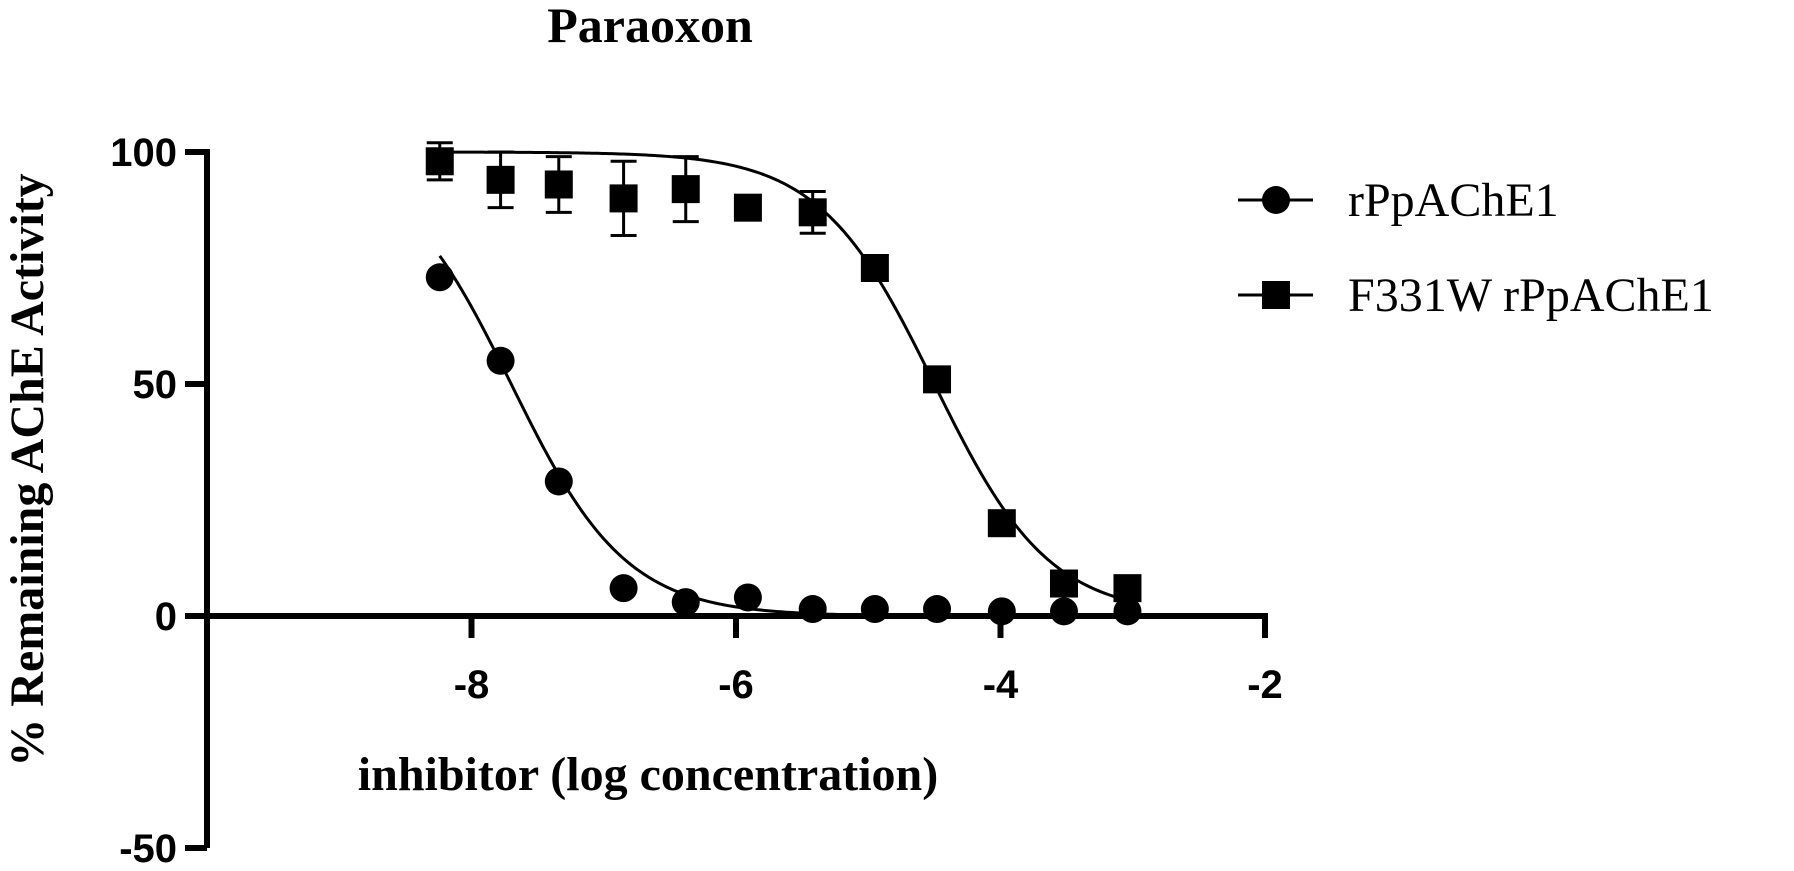  I want to click on x-axis-label: inhibitor (log concentration), so click(648, 774).